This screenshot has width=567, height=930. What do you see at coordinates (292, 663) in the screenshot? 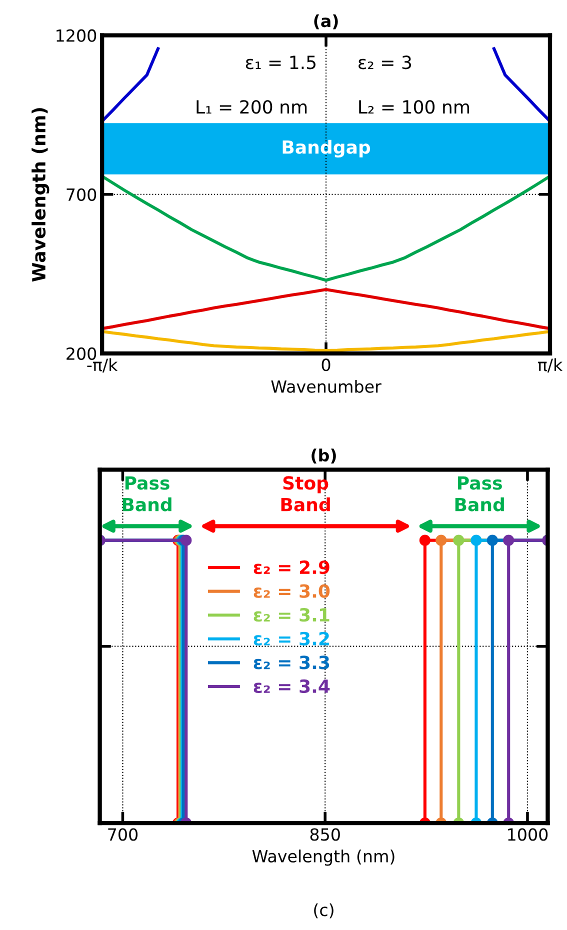
I see `legend-label: ε₂ = 3.3` at bounding box center [292, 663].